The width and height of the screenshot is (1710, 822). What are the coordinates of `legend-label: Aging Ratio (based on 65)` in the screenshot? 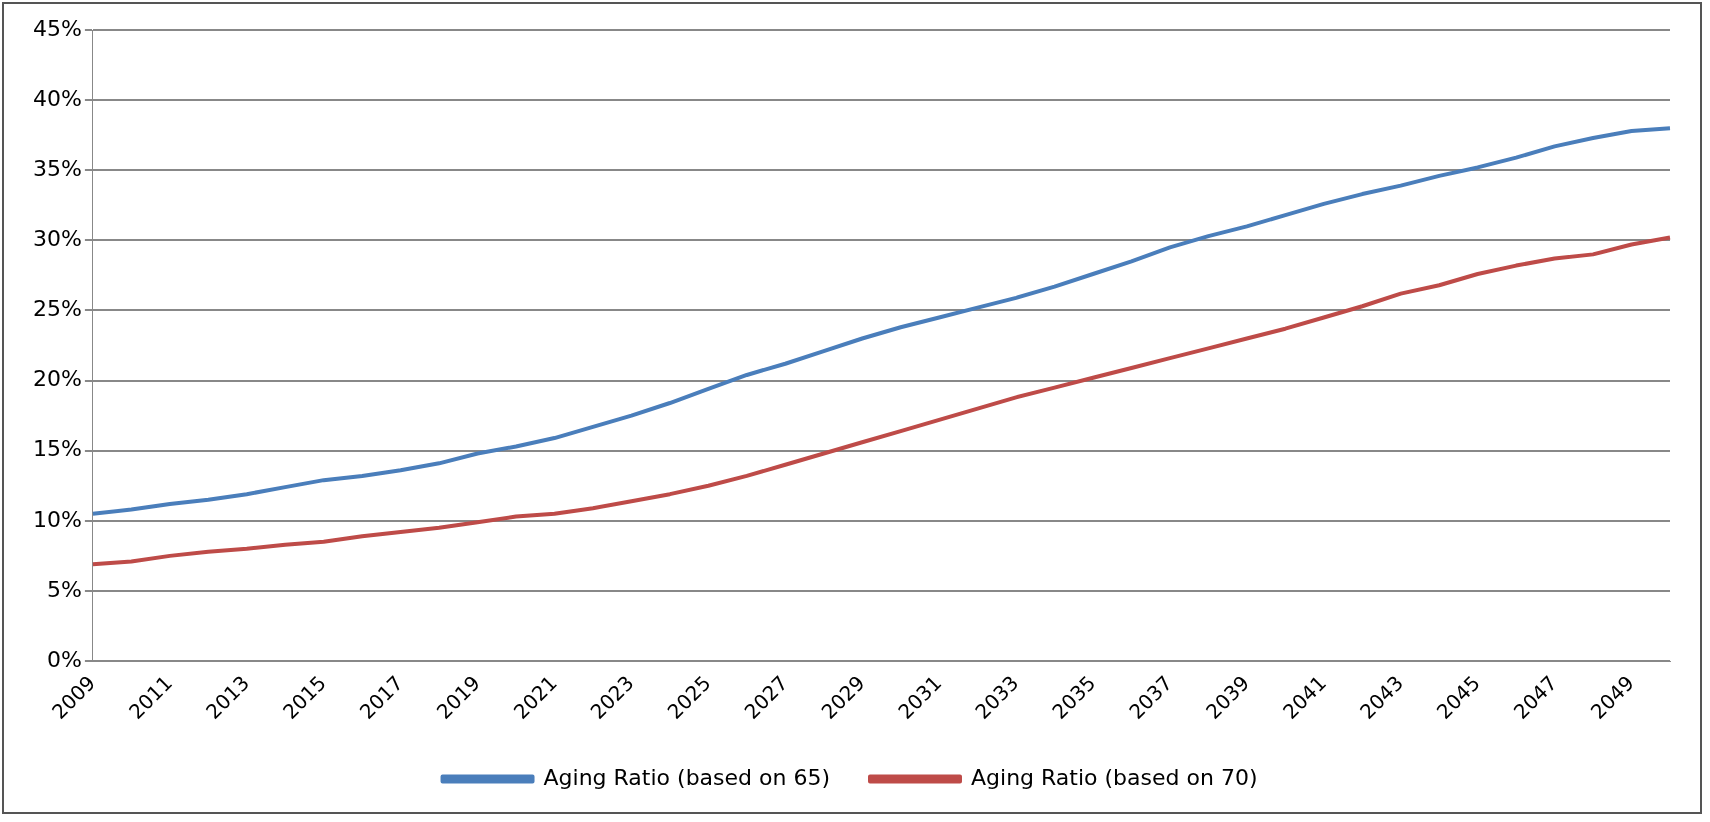 It's located at (687, 777).